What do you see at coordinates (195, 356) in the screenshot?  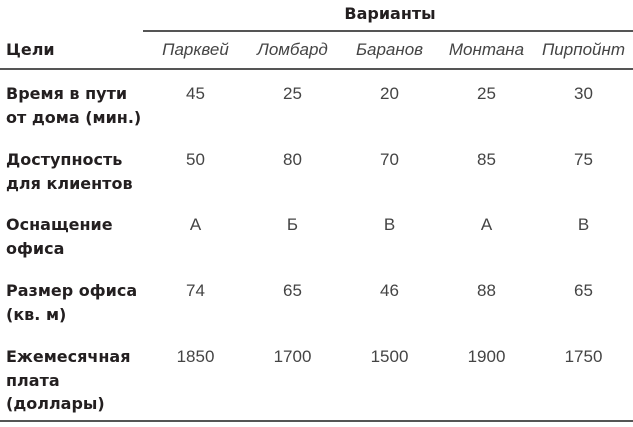 I see `table-cell: 1850` at bounding box center [195, 356].